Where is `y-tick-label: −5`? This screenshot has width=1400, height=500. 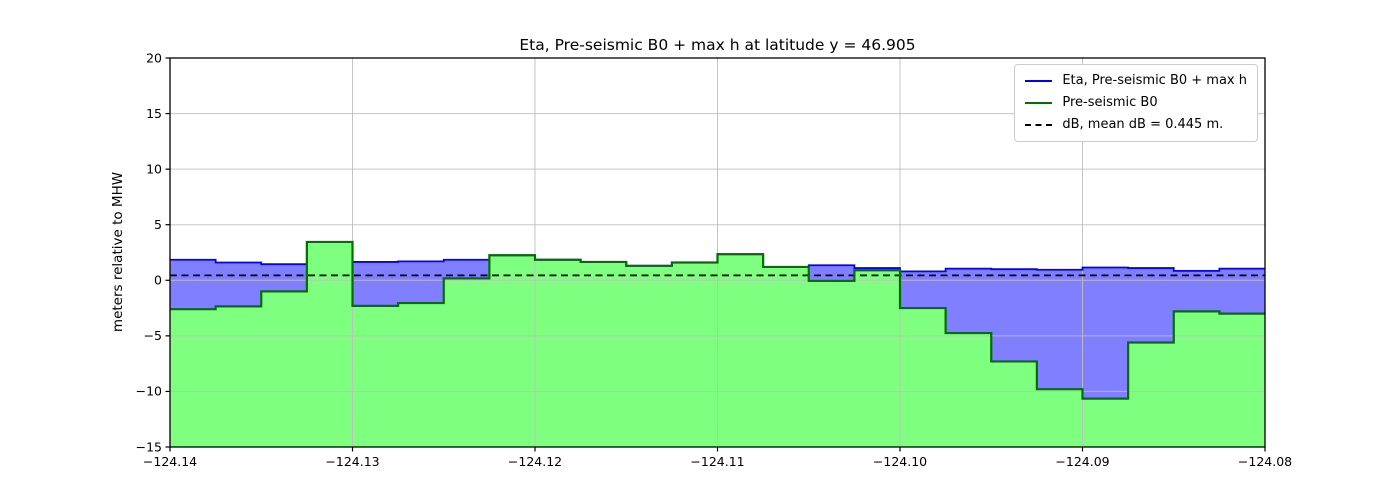
y-tick-label: −5 is located at coordinates (153, 335).